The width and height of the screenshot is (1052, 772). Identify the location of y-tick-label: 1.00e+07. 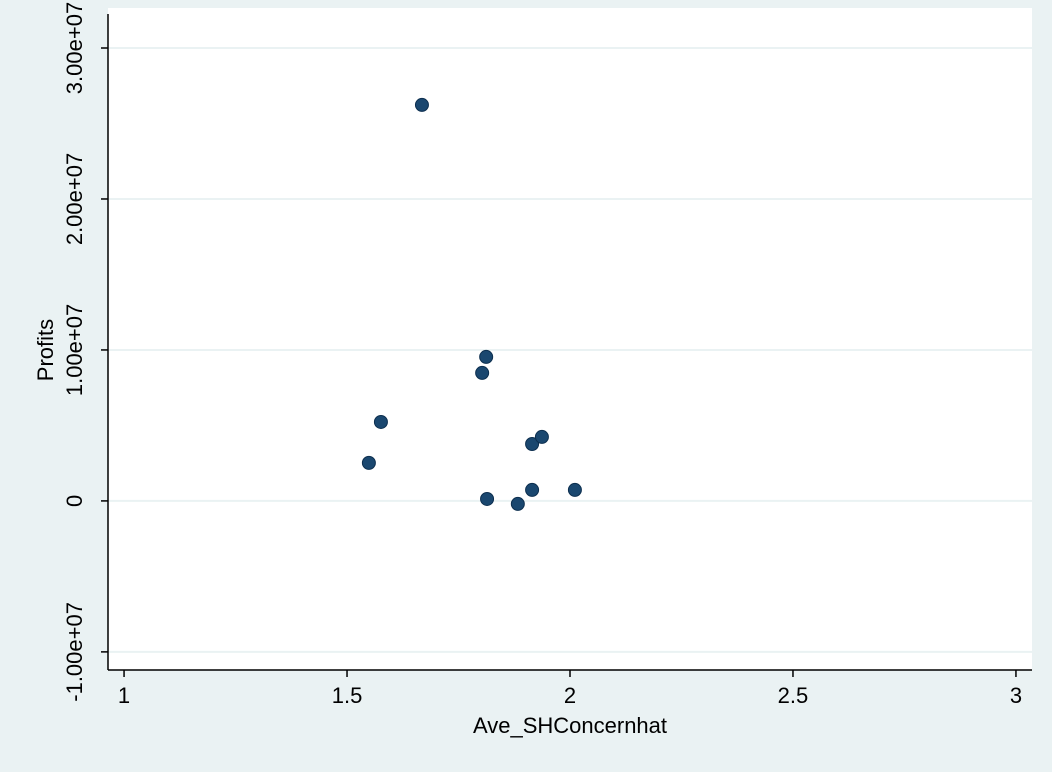
(74, 350).